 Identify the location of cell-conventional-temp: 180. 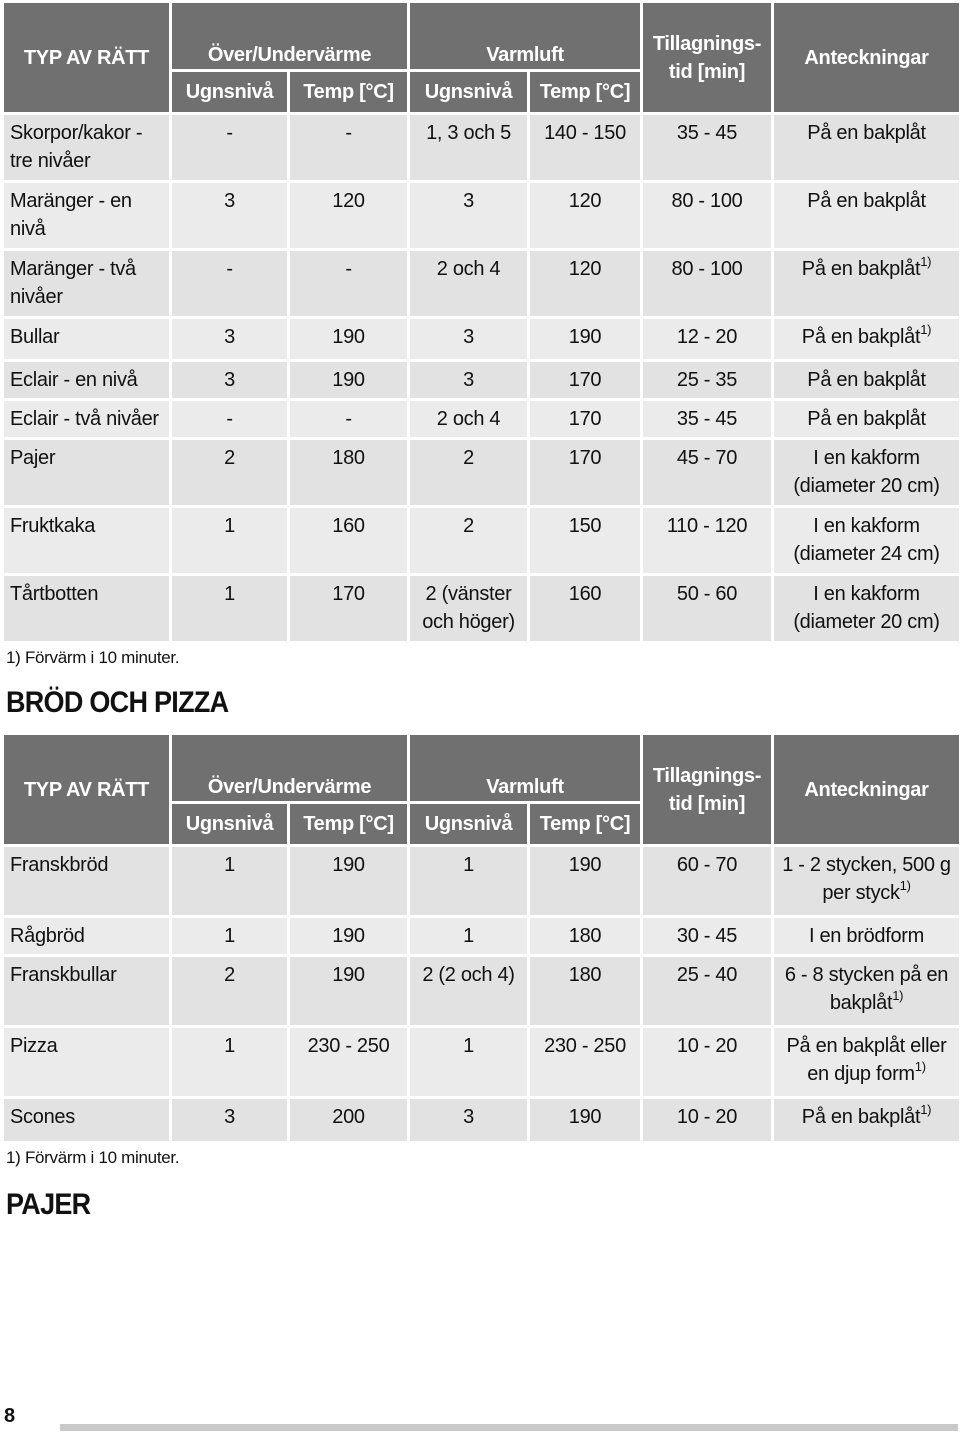
(348, 472).